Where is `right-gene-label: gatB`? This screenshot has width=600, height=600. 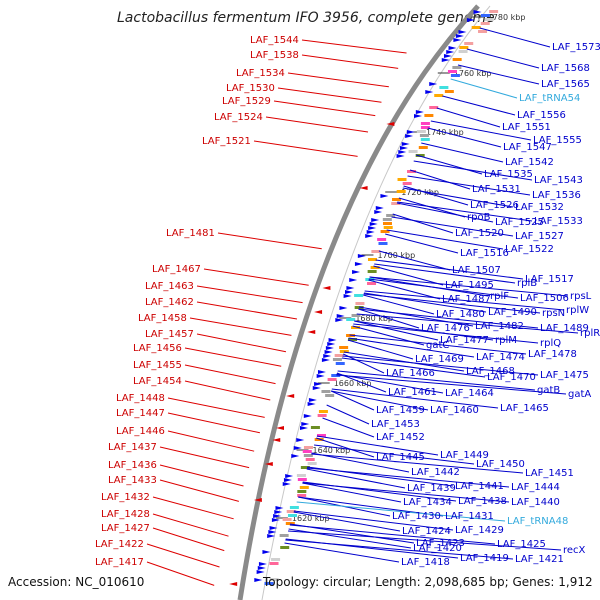 right-gene-label: gatB is located at coordinates (548, 390).